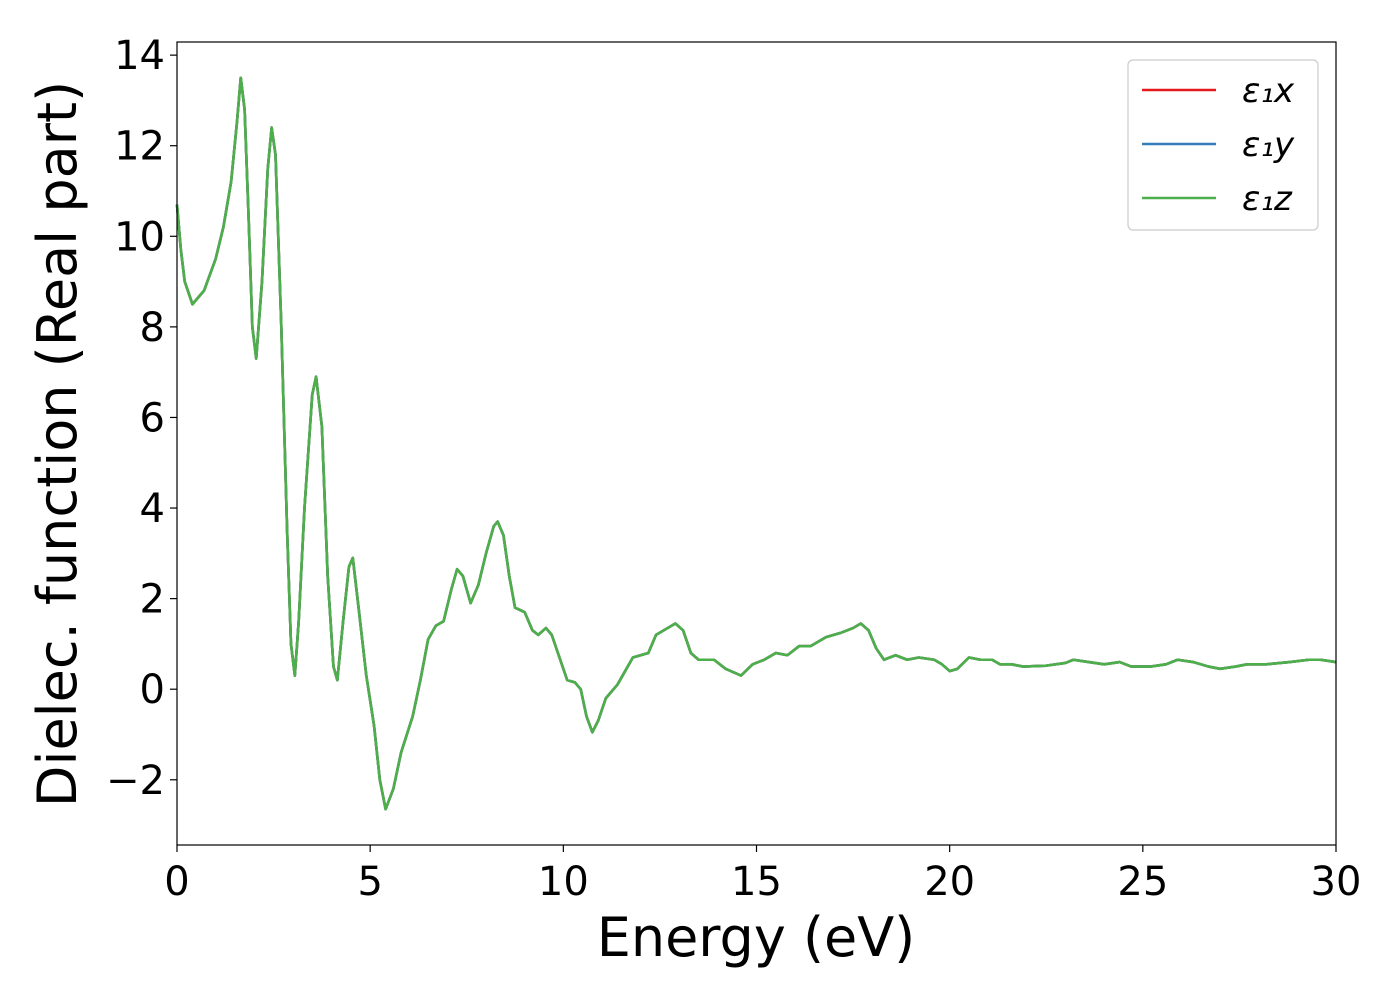  Describe the element at coordinates (152, 328) in the screenshot. I see `y-tick-label: 8` at that location.